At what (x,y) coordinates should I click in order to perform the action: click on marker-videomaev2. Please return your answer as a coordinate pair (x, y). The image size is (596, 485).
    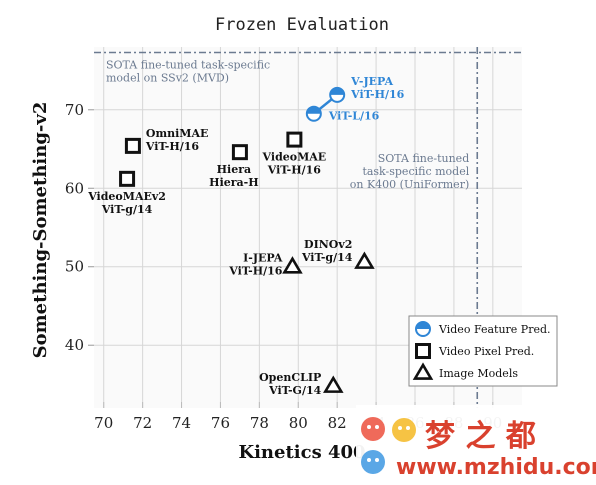
    Looking at the image, I should click on (127, 178).